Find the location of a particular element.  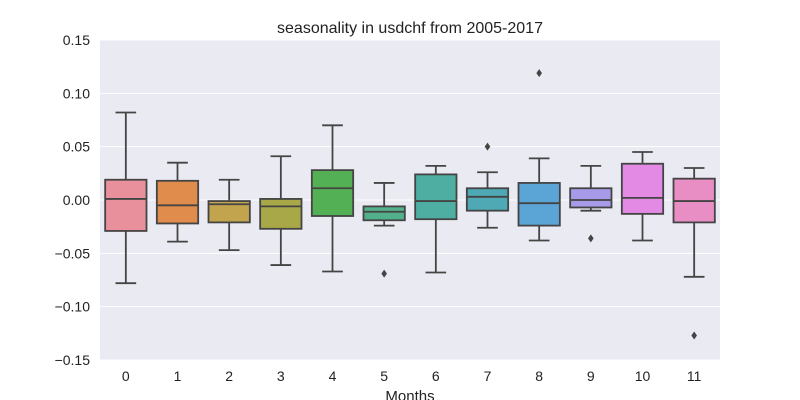

x-axis-label: Months is located at coordinates (409, 394).